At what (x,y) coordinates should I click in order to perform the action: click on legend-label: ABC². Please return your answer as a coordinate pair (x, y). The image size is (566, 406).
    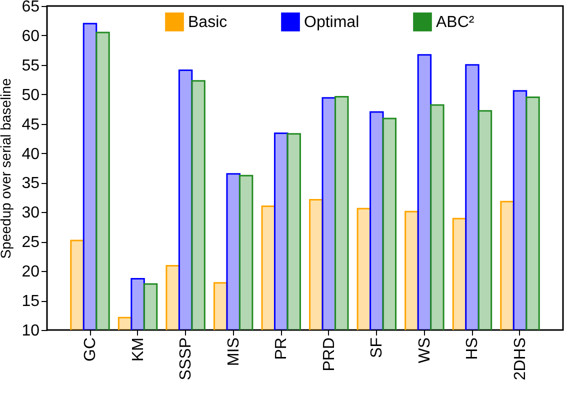
    Looking at the image, I should click on (455, 22).